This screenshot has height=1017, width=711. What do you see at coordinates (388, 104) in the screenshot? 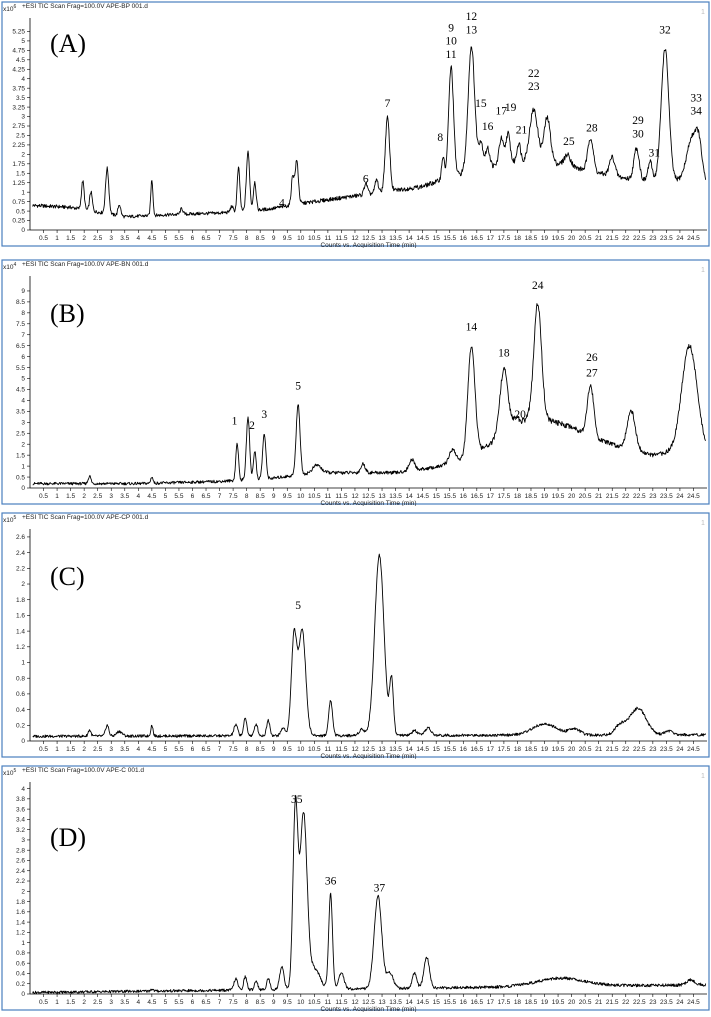
I see `peak-annotation: 7` at bounding box center [388, 104].